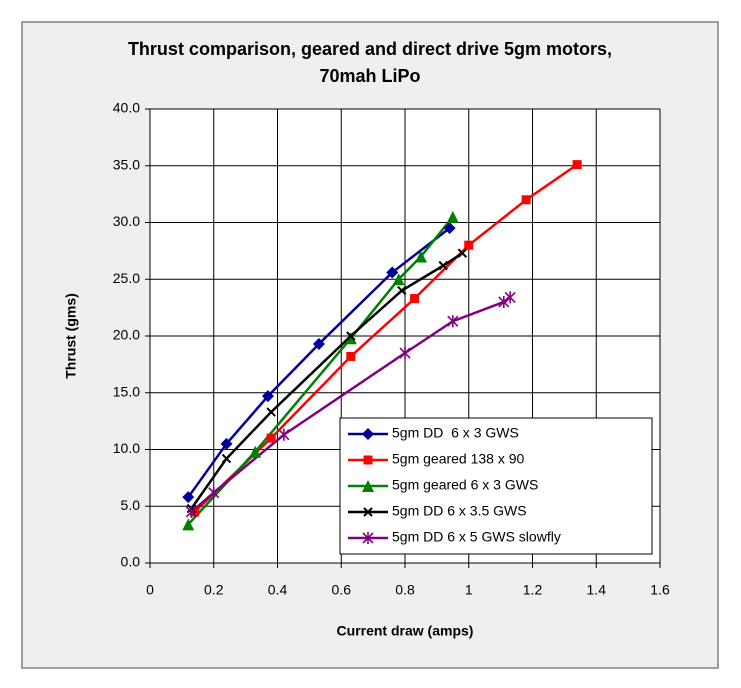 The image size is (741, 688). Describe the element at coordinates (126, 108) in the screenshot. I see `y-tick-label: 40.0` at that location.